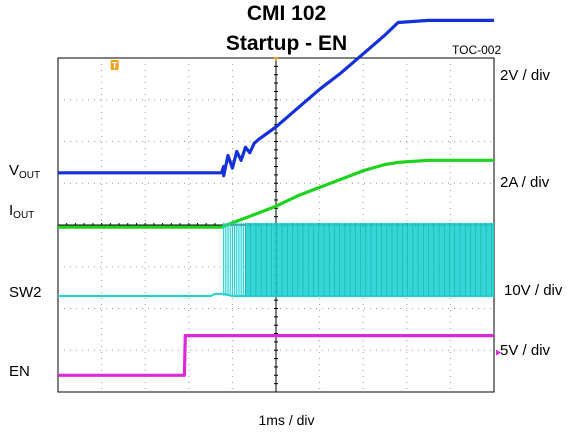 Image resolution: width=573 pixels, height=432 pixels. What do you see at coordinates (525, 182) in the screenshot?
I see `iout-scale: 2A / div` at bounding box center [525, 182].